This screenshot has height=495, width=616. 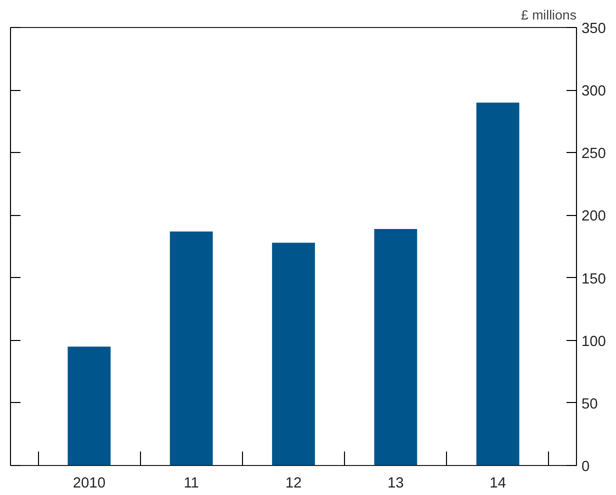 I want to click on y-tick-label: 100, so click(x=594, y=342).